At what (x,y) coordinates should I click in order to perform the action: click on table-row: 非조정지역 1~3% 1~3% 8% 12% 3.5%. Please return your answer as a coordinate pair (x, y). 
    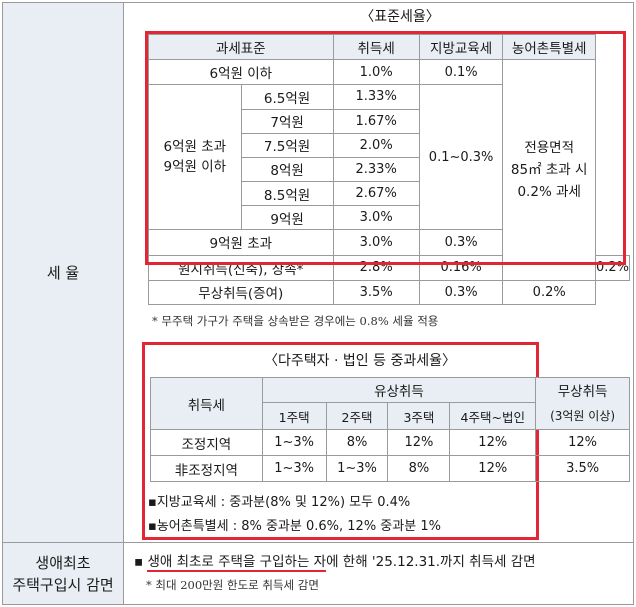
    Looking at the image, I should click on (390, 468).